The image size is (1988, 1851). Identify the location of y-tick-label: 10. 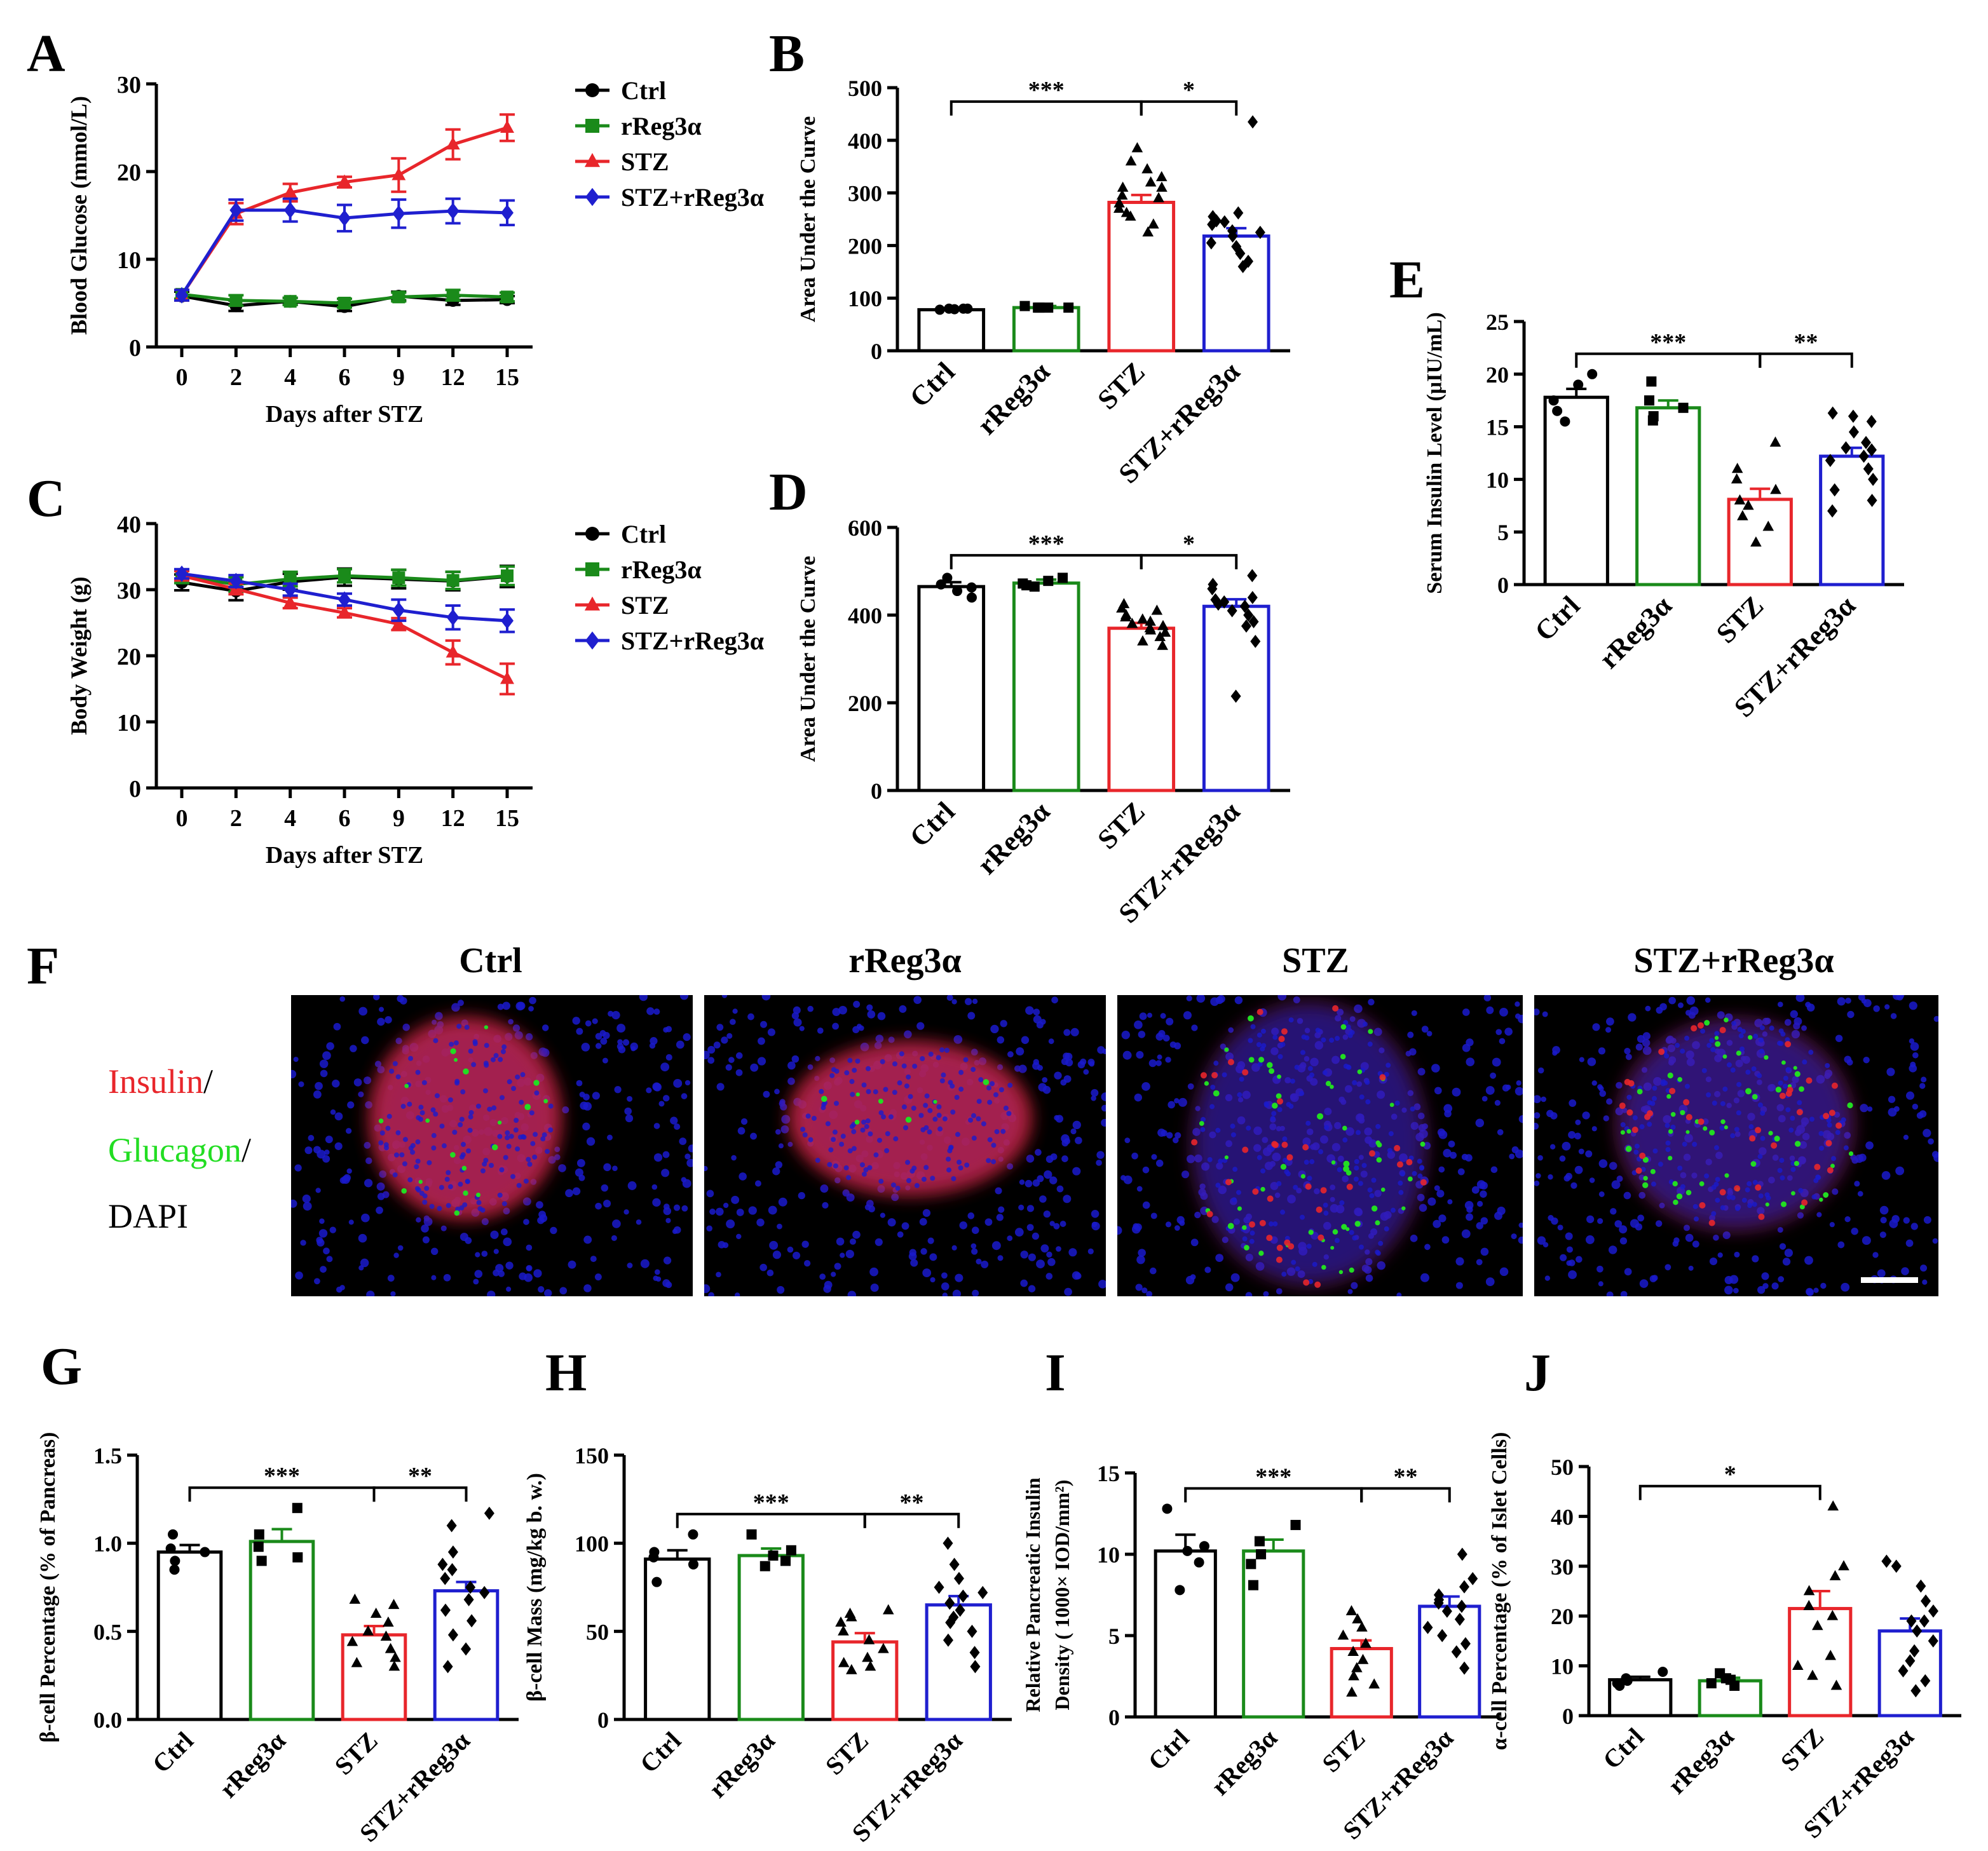
(129, 723).